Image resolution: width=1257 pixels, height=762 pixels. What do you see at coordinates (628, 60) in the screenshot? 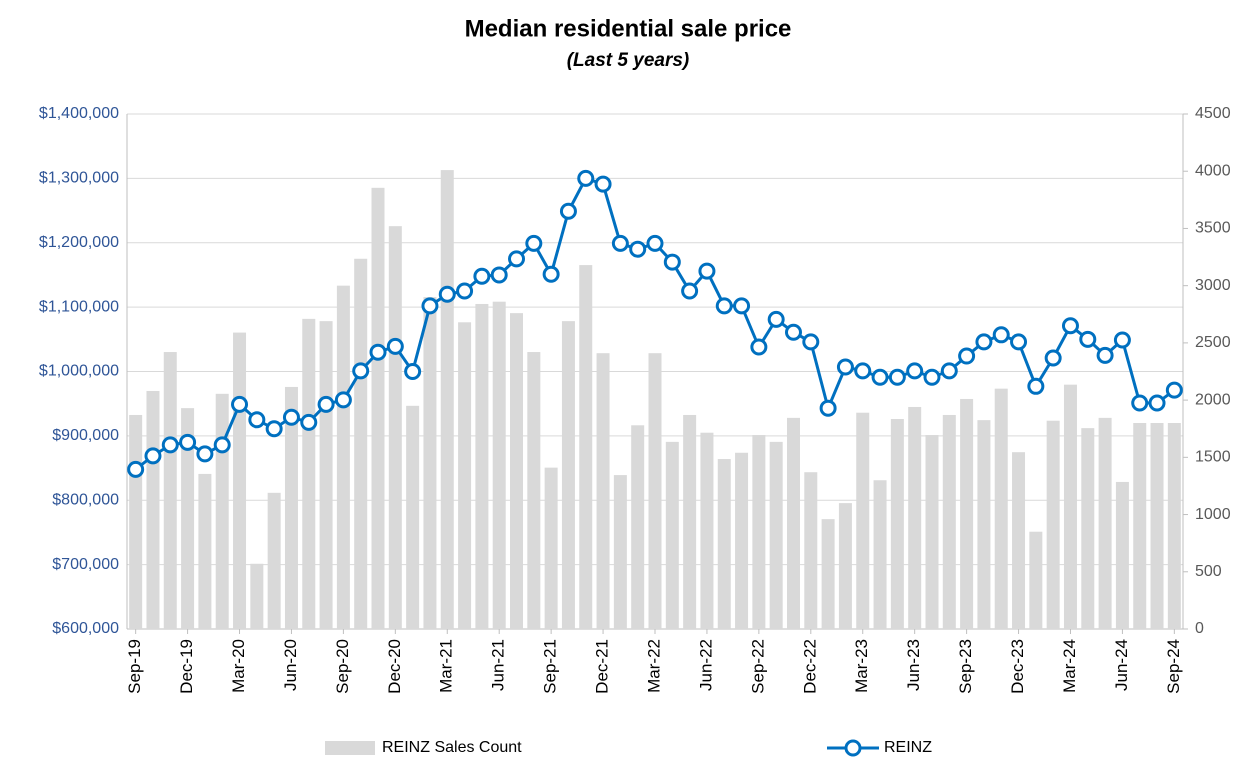
I see `chart-subtitle: (Last 5 years)` at bounding box center [628, 60].